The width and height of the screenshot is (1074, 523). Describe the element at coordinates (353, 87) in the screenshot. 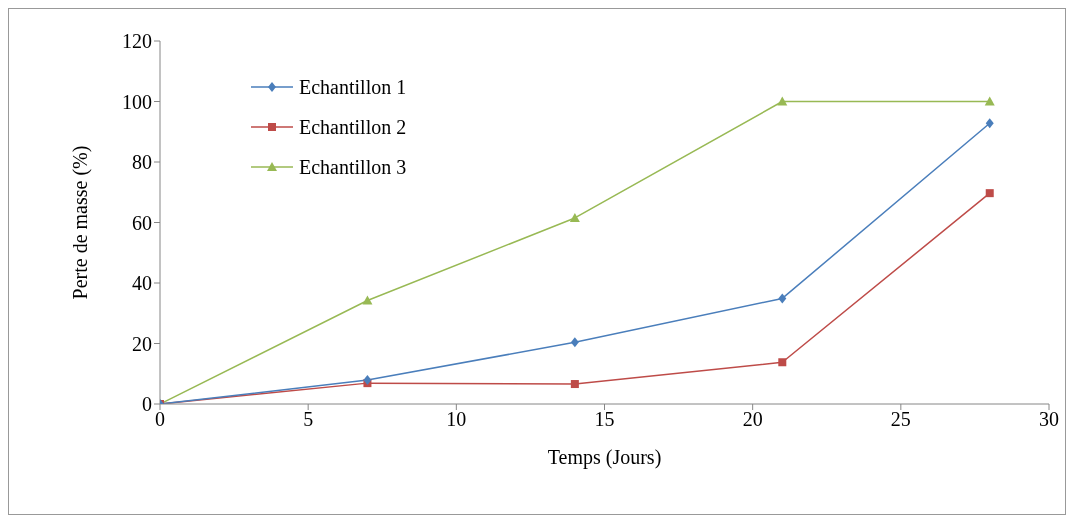

I see `legend-label: Echantillon 1` at that location.